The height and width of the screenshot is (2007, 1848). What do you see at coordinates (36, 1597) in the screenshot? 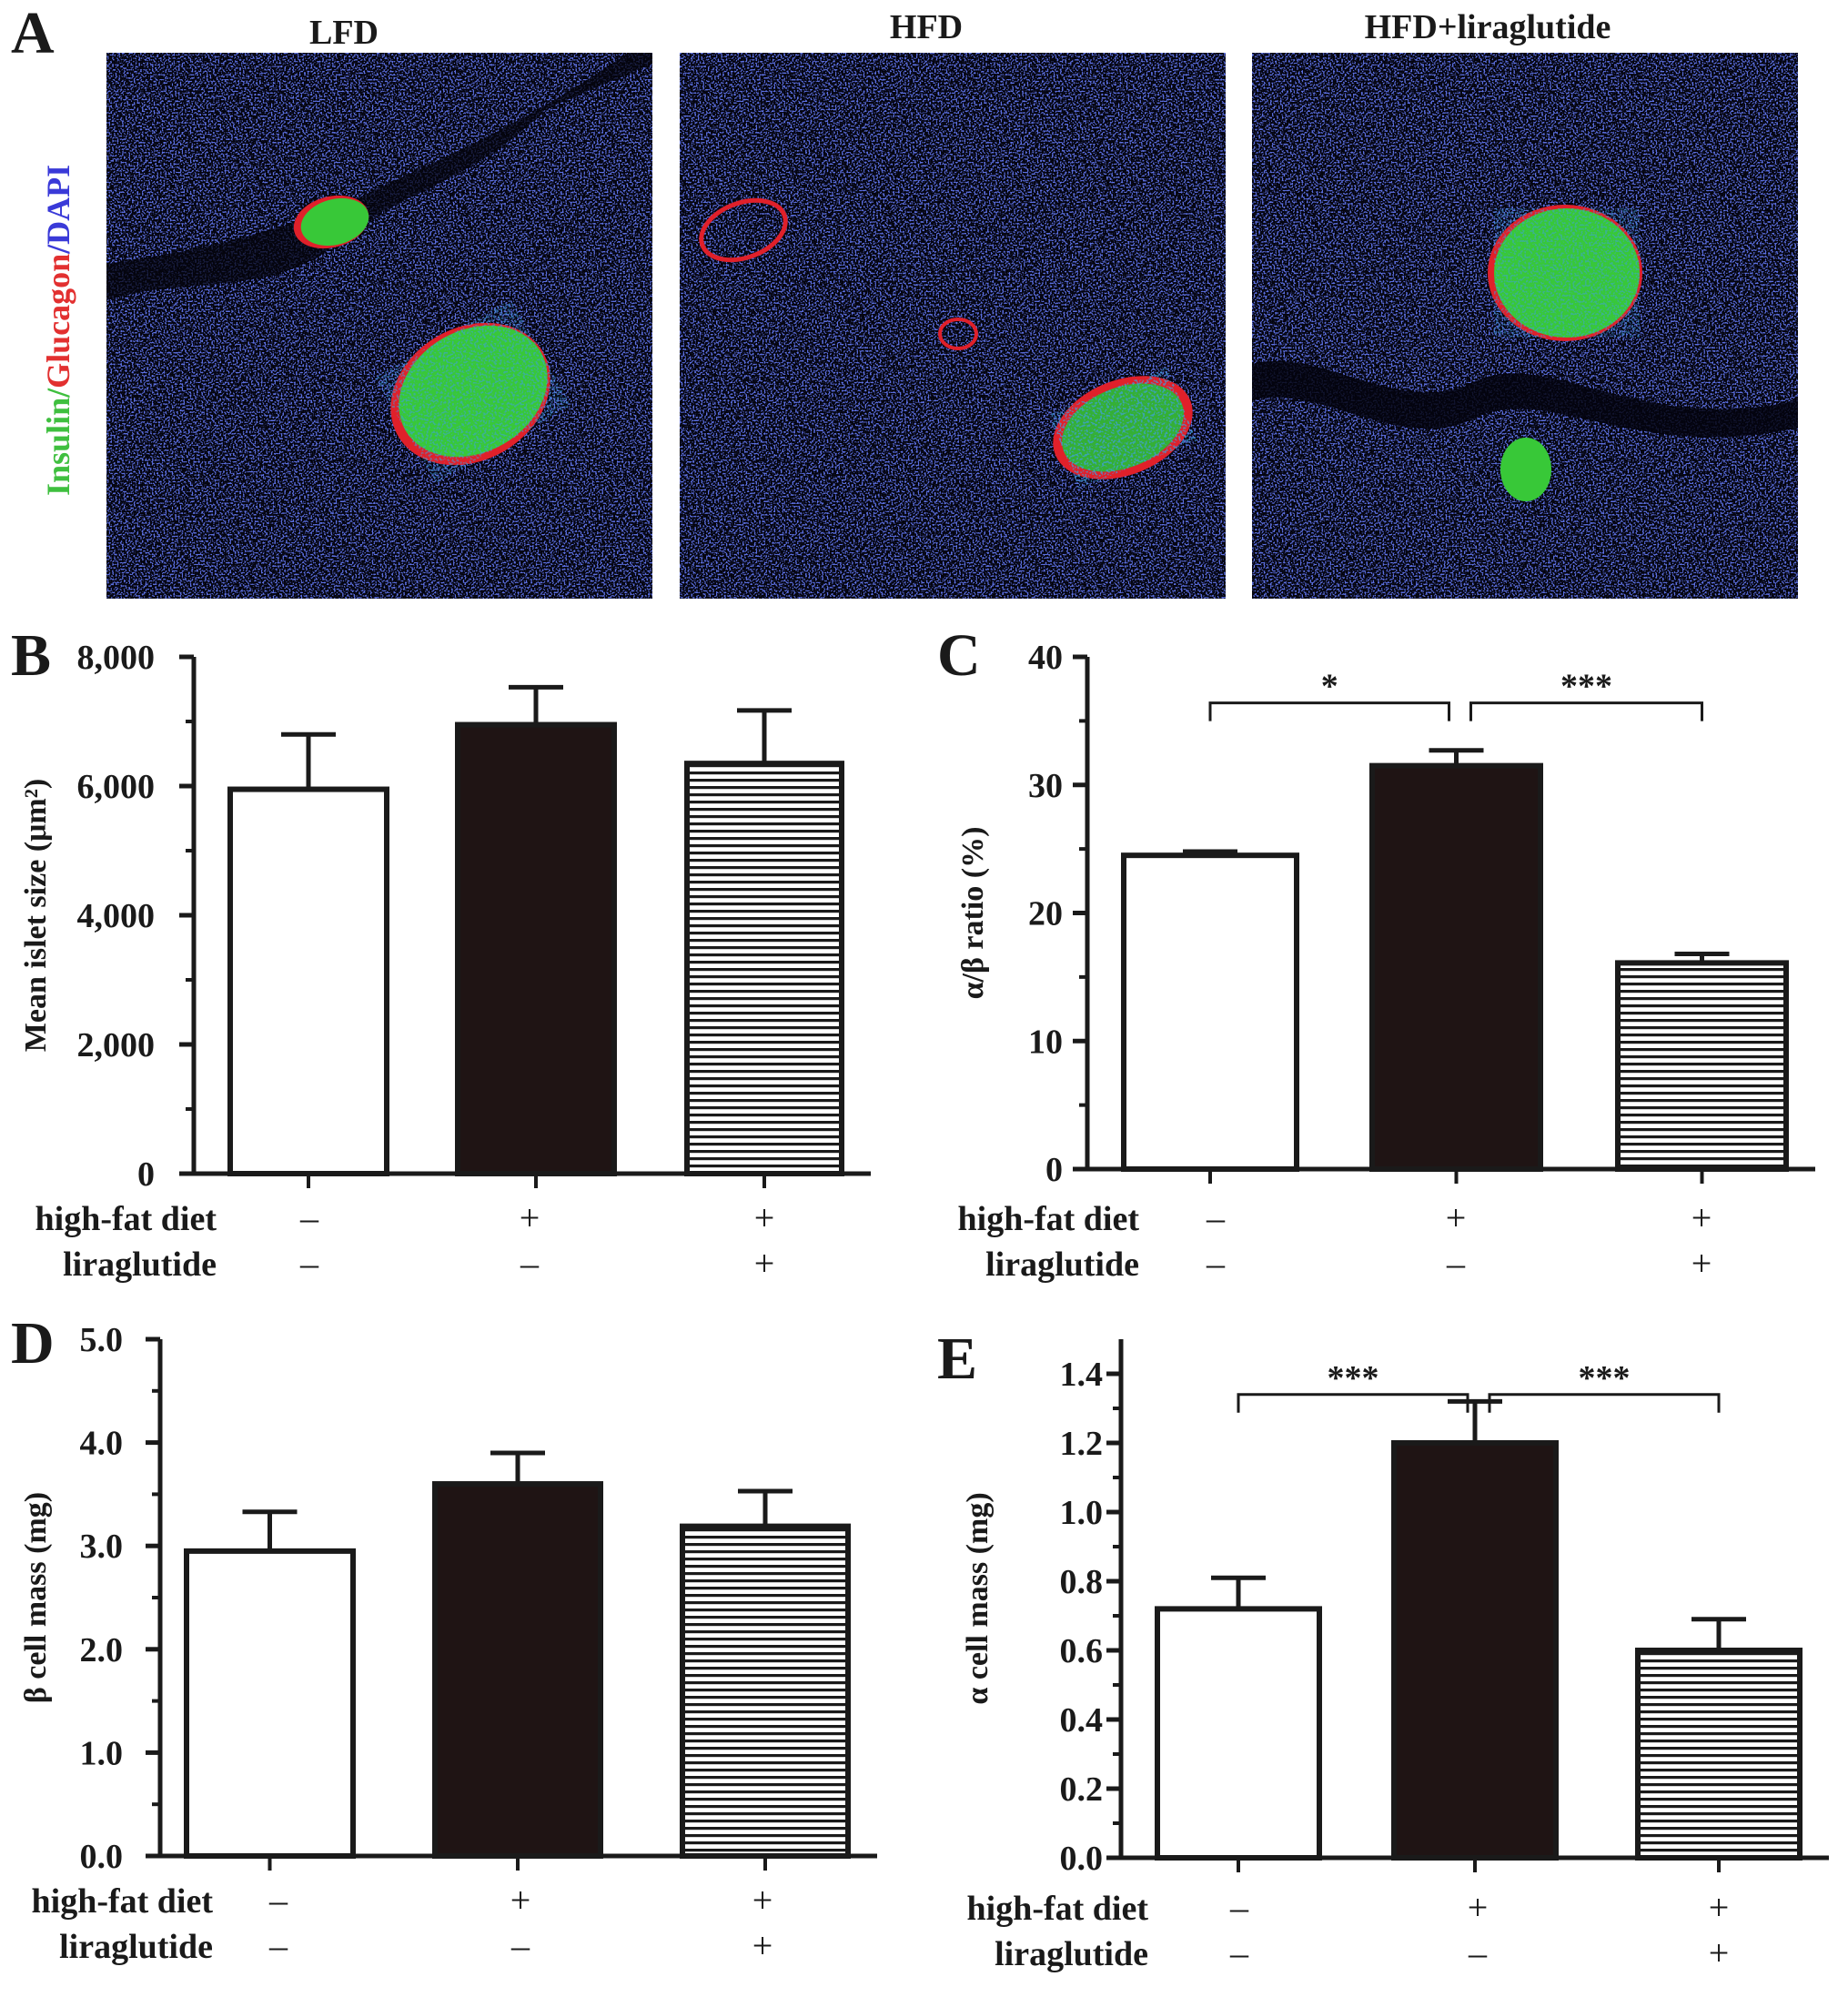
I see `y-axis-label: β cell mass (mg)` at bounding box center [36, 1597].